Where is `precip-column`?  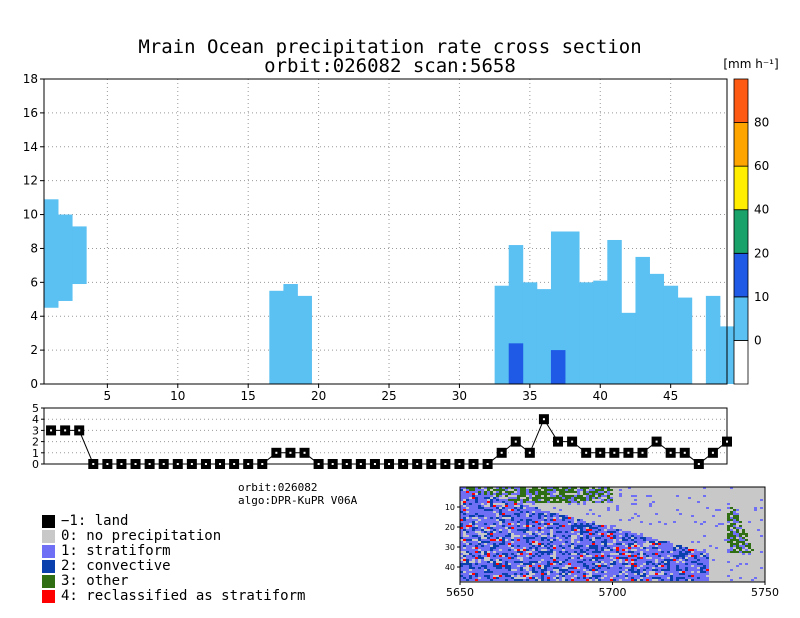
precip-column is located at coordinates (304, 339).